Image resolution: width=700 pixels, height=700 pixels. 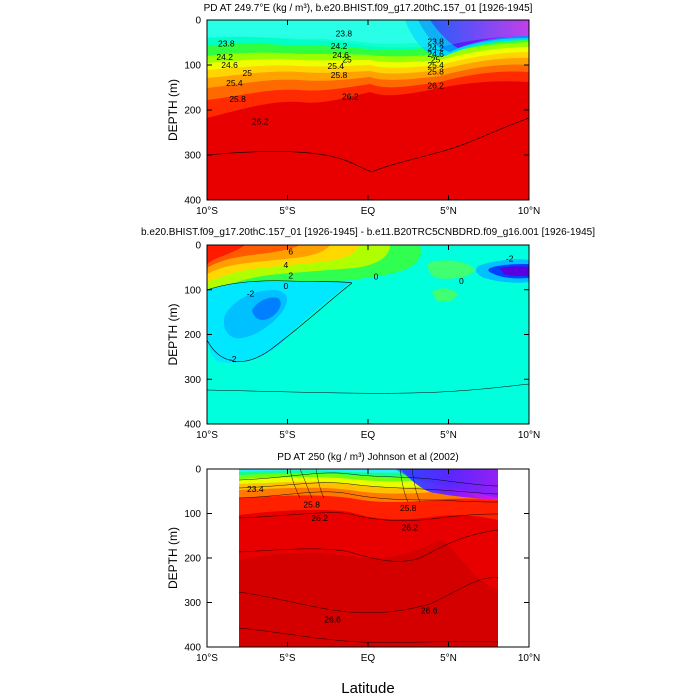 What do you see at coordinates (280, 285) in the screenshot?
I see `contour-zero-line` at bounding box center [280, 285].